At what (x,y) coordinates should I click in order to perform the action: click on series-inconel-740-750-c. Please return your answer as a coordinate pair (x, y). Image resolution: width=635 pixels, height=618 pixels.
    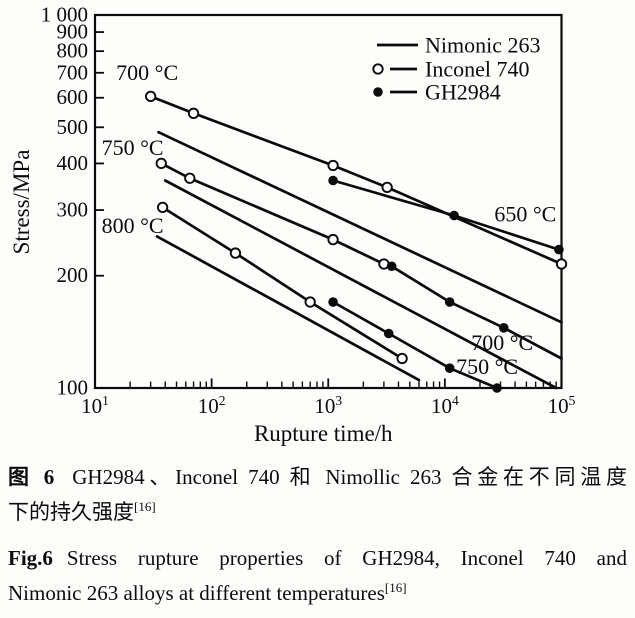
    Looking at the image, I should click on (282, 283).